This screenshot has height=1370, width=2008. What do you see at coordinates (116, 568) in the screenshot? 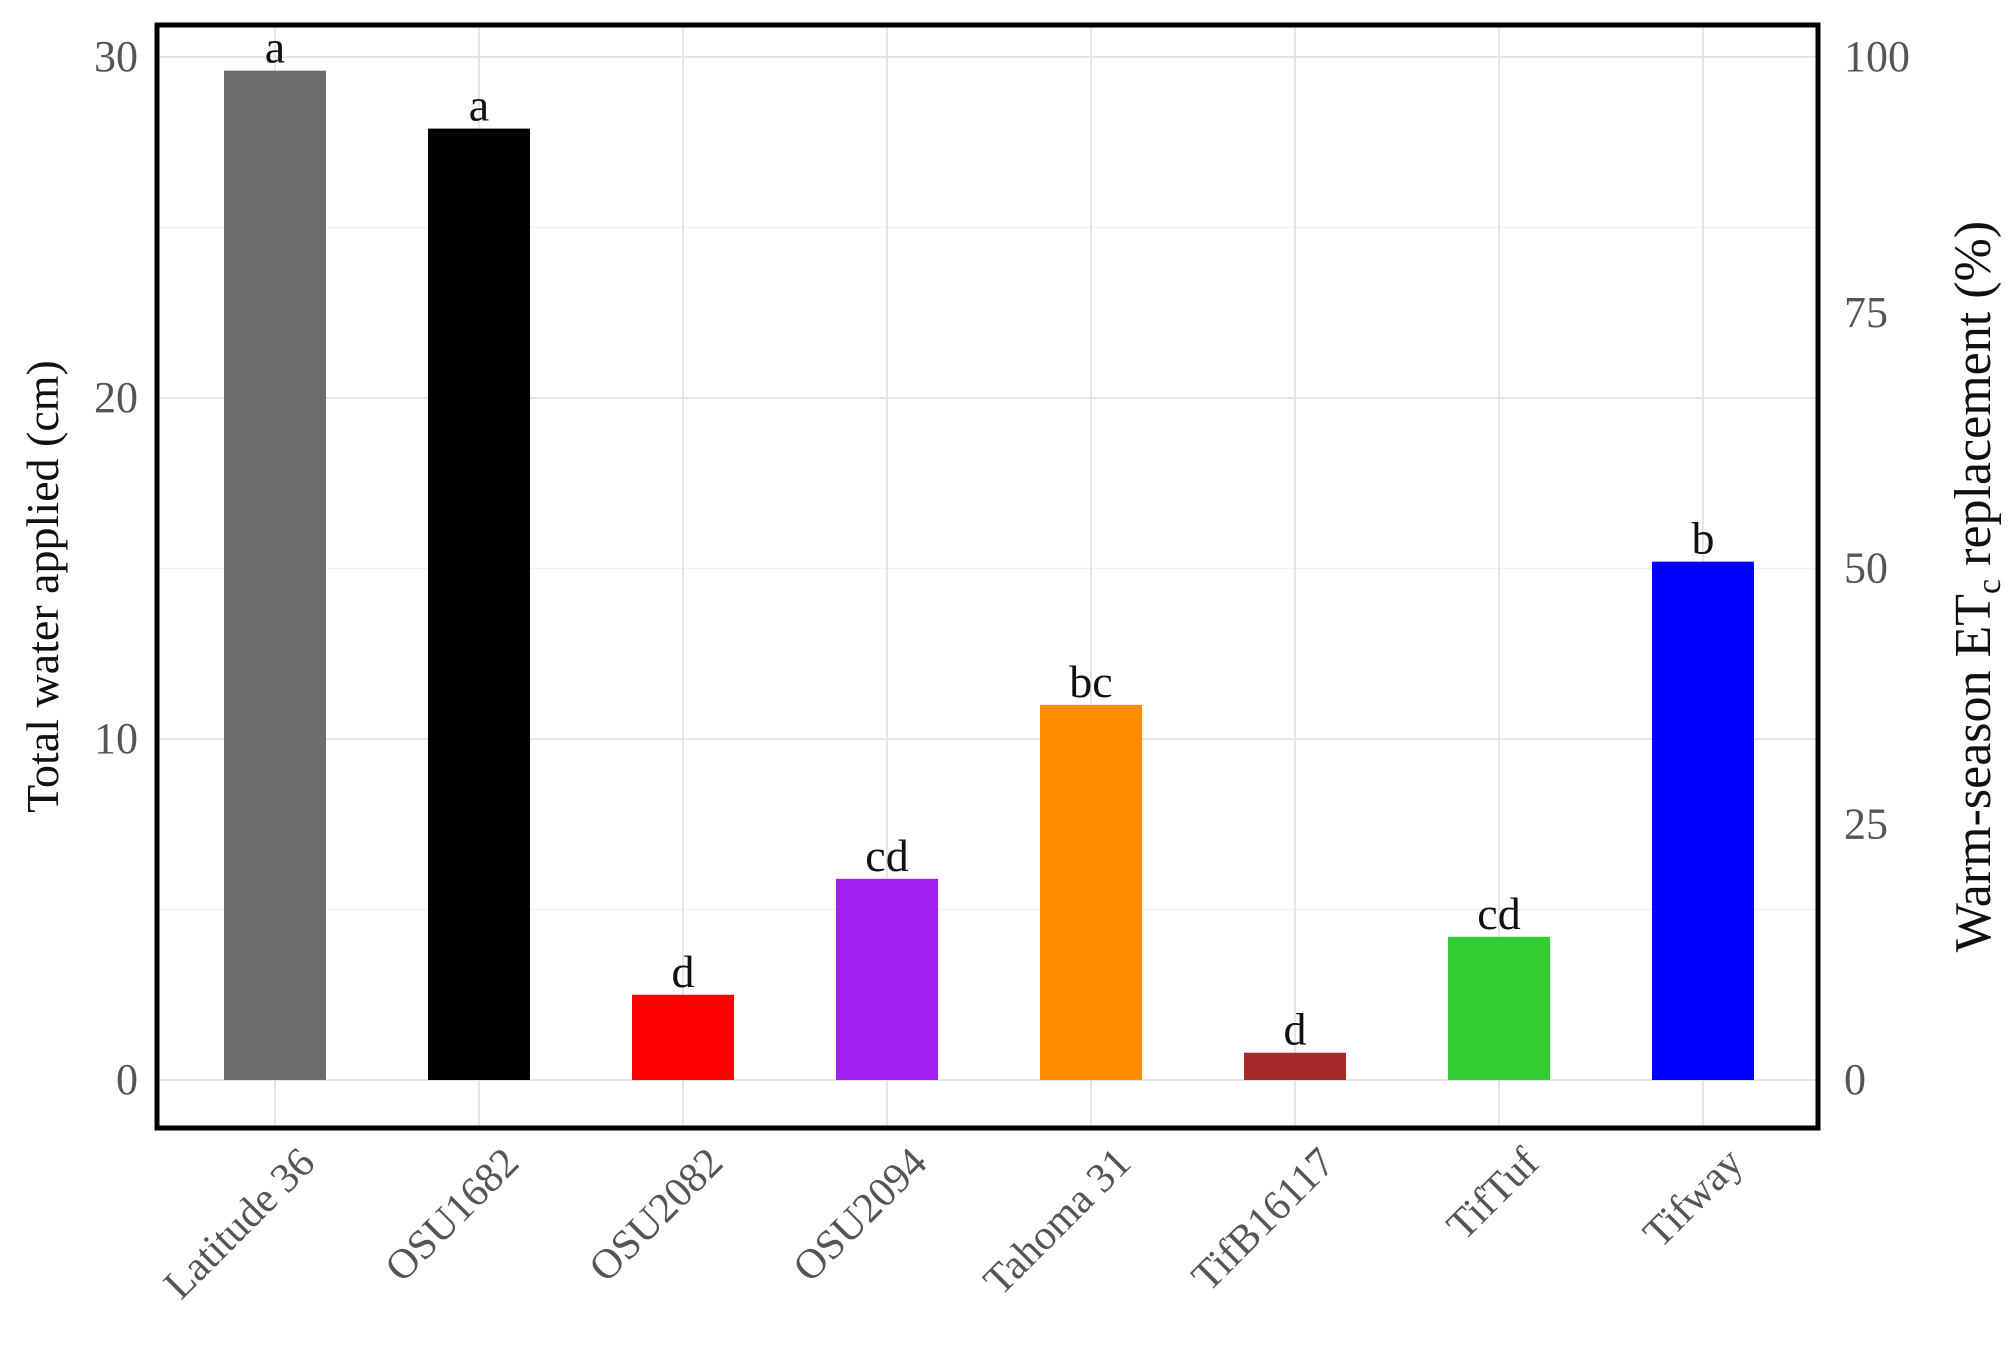
I see `left-axis-ticks: 0 10 20 30` at bounding box center [116, 568].